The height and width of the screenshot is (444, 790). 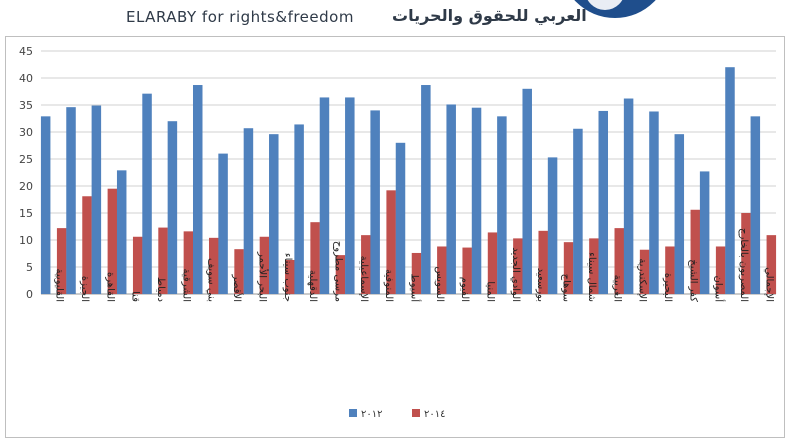 I want to click on x-tick-label: الفيوم, so click(x=464, y=289).